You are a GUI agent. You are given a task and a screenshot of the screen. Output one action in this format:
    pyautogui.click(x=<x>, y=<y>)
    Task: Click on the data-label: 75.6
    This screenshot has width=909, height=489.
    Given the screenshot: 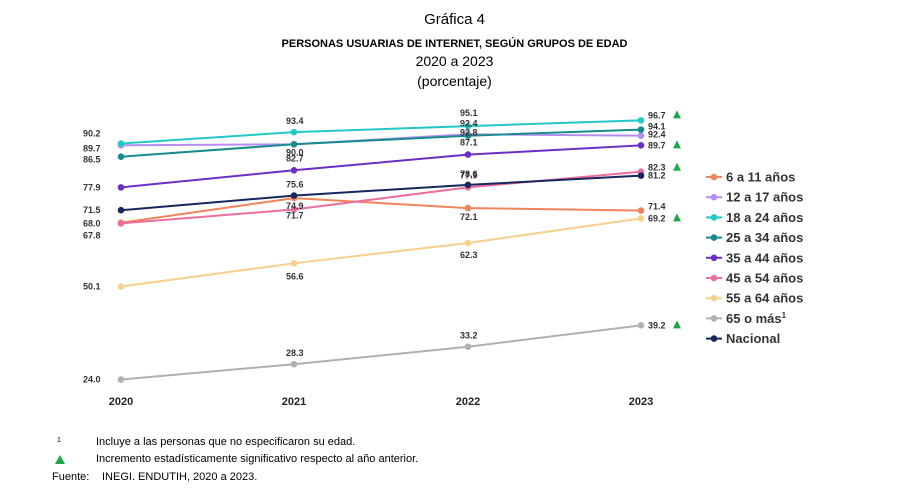 What is the action you would take?
    pyautogui.click(x=295, y=185)
    